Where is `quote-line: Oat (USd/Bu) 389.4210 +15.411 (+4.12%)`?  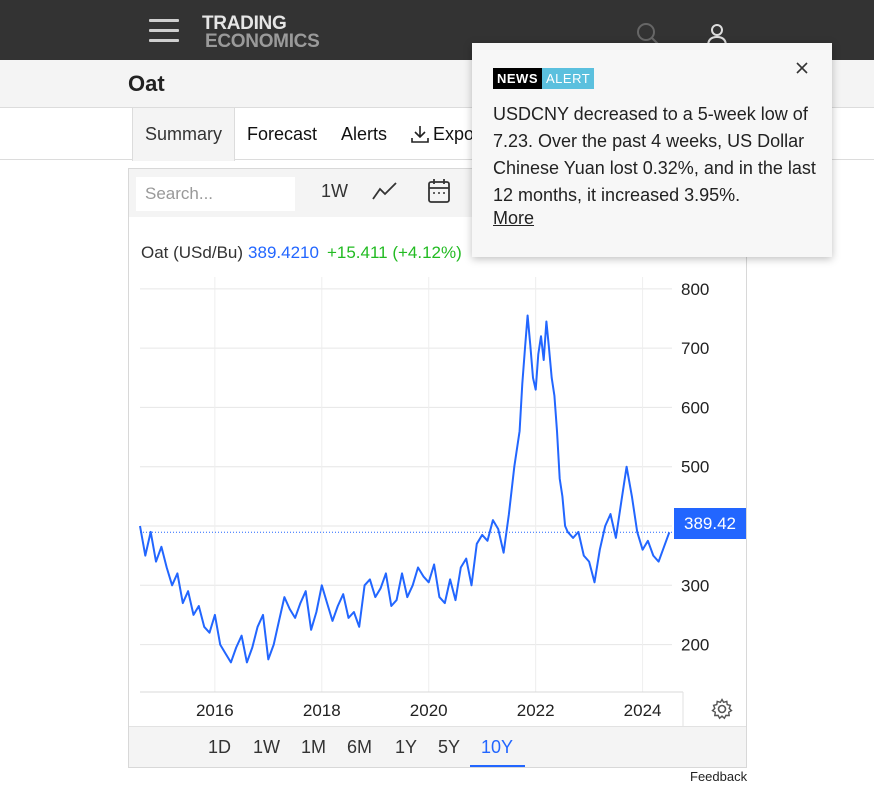 quote-line: Oat (USd/Bu) 389.4210 +15.411 (+4.12%) is located at coordinates (301, 253).